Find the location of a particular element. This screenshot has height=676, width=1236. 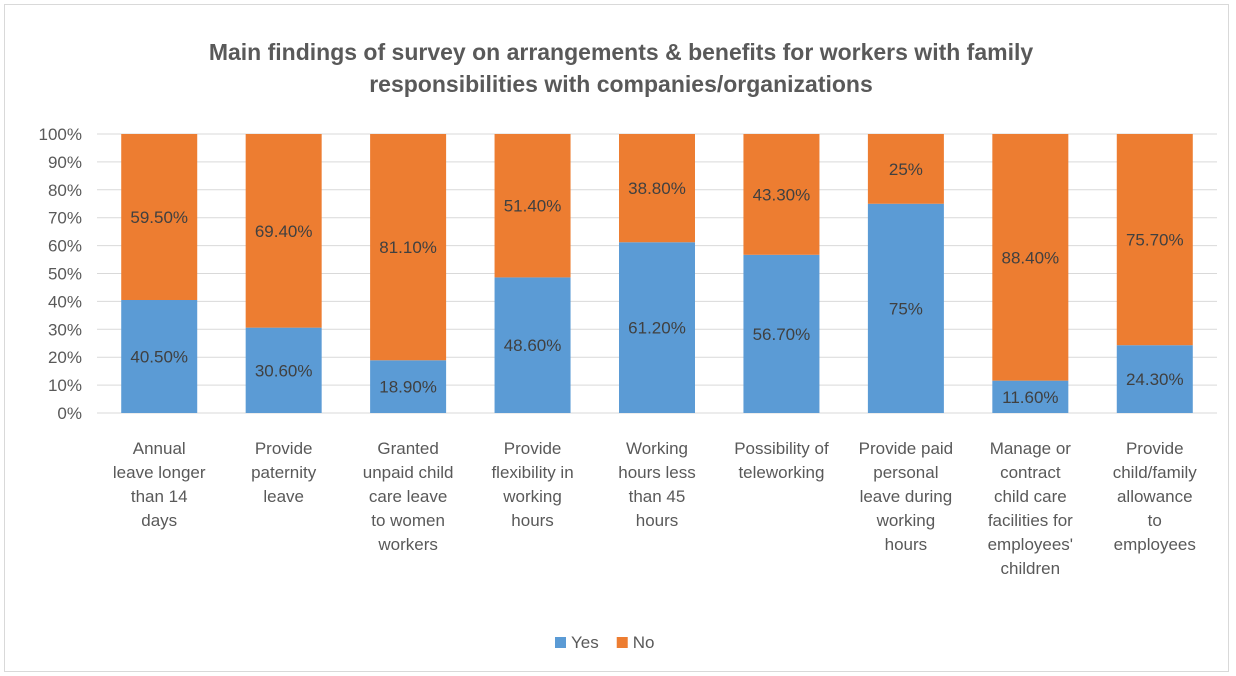

data-label-no: 25% is located at coordinates (906, 169).